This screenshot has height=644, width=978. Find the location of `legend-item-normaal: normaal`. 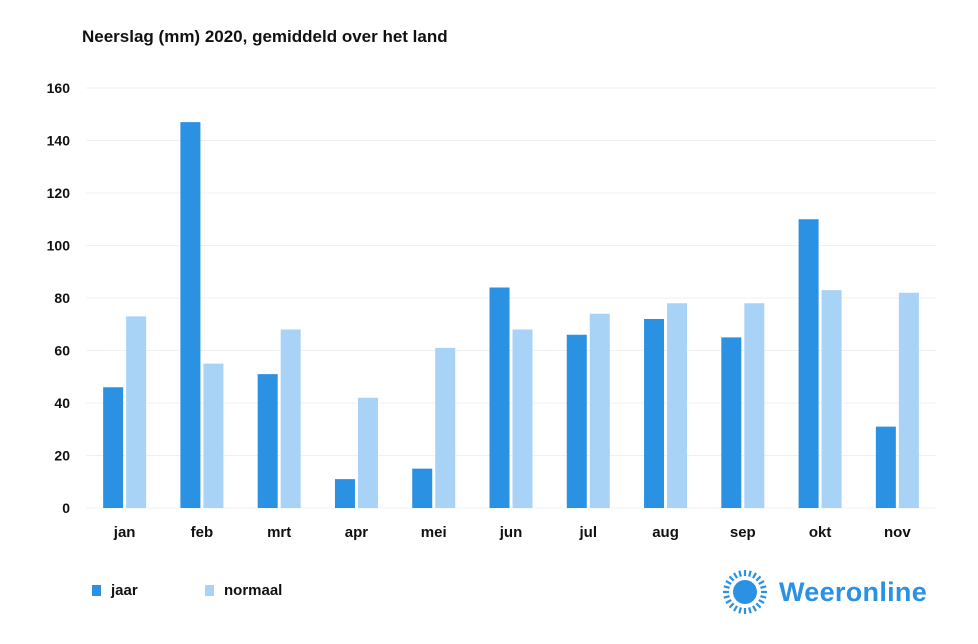

legend-item-normaal: normaal is located at coordinates (243, 590).